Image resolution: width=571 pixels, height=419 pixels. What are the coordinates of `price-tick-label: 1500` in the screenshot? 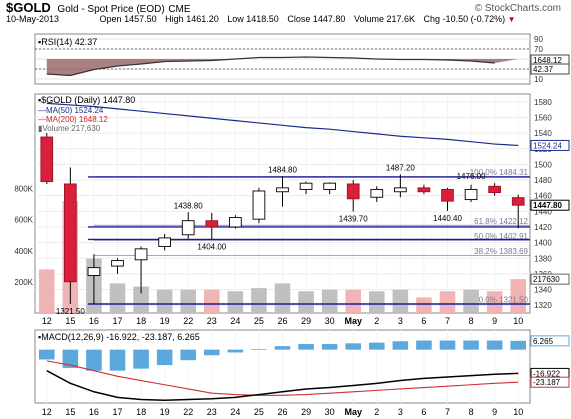 It's located at (543, 164).